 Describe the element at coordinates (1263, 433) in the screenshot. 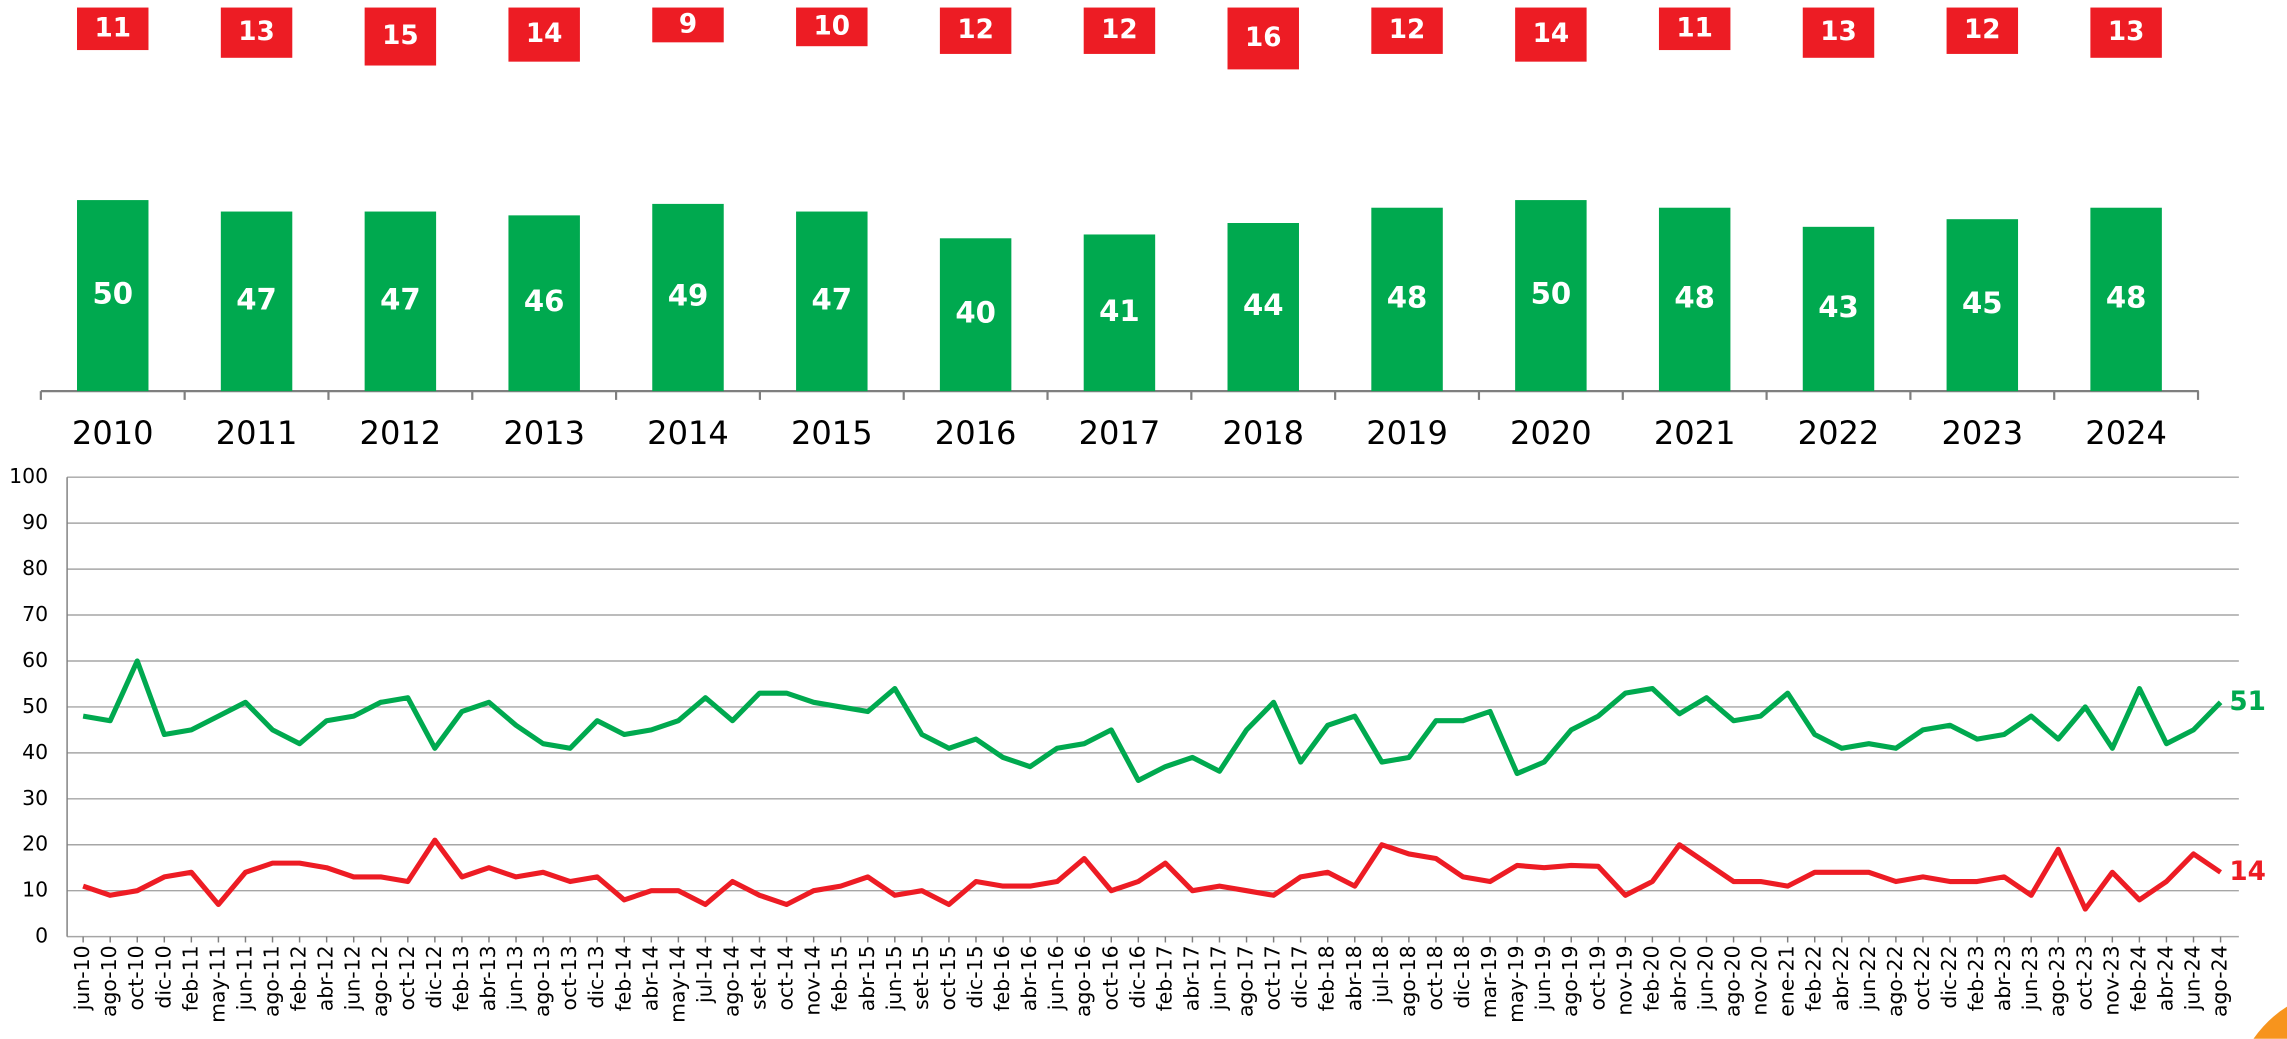

I see `x-tick-label: 2018` at that location.